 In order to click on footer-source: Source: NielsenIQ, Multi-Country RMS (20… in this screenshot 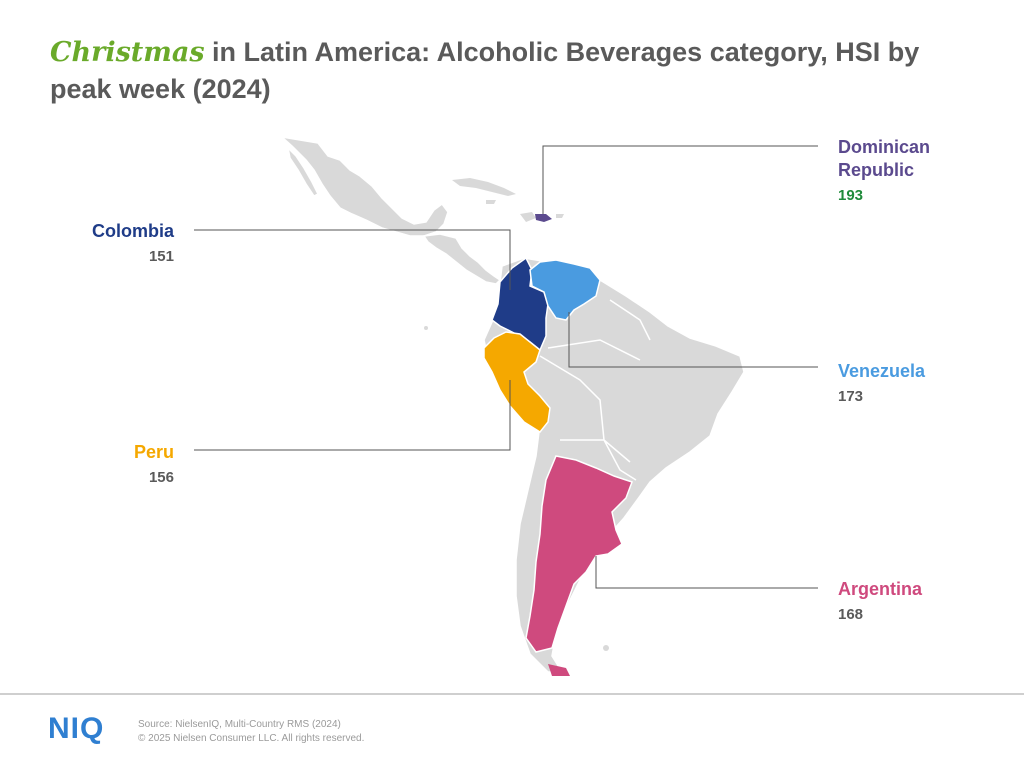, I will do `click(251, 732)`.